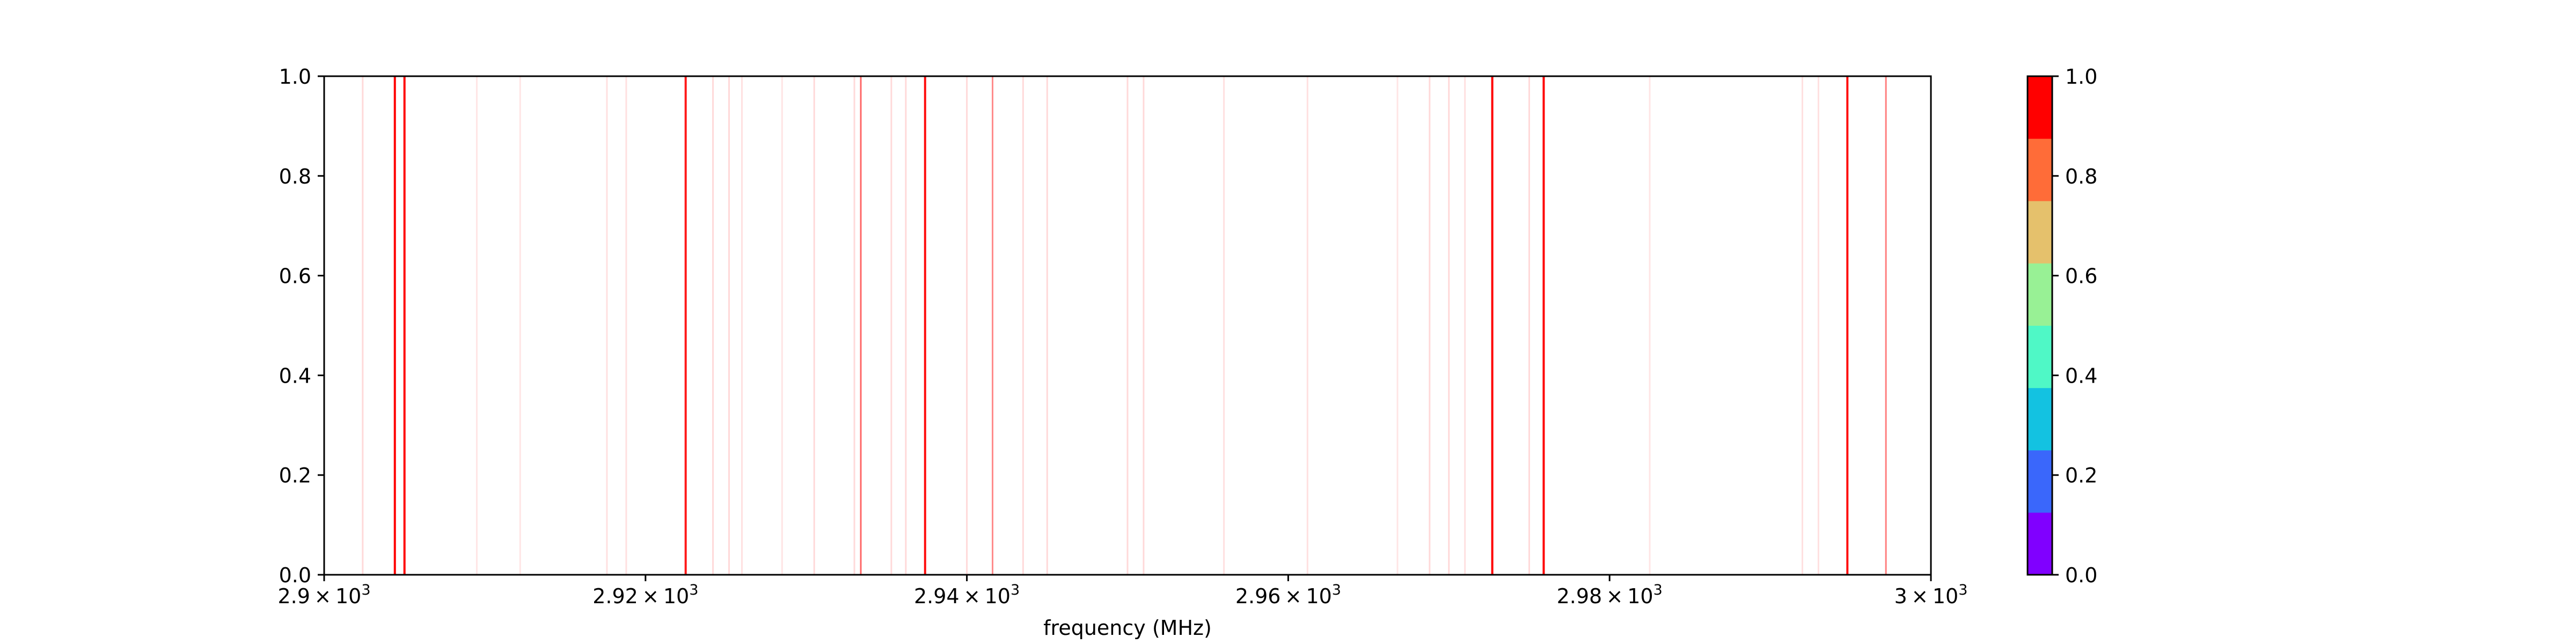  Describe the element at coordinates (295, 375) in the screenshot. I see `y-tick-label: 0.4` at that location.